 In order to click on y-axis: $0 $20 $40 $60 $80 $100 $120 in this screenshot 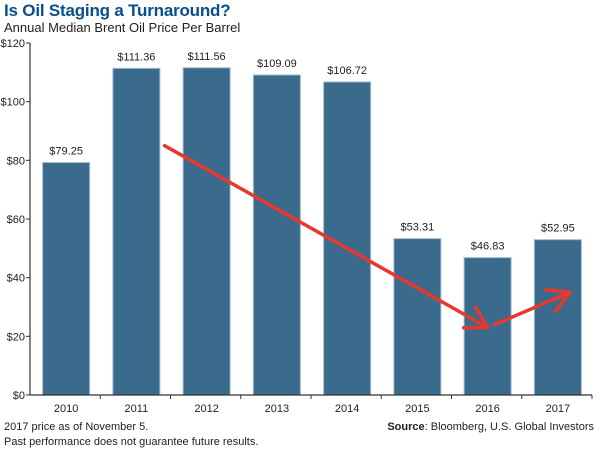, I will do `click(16, 220)`.